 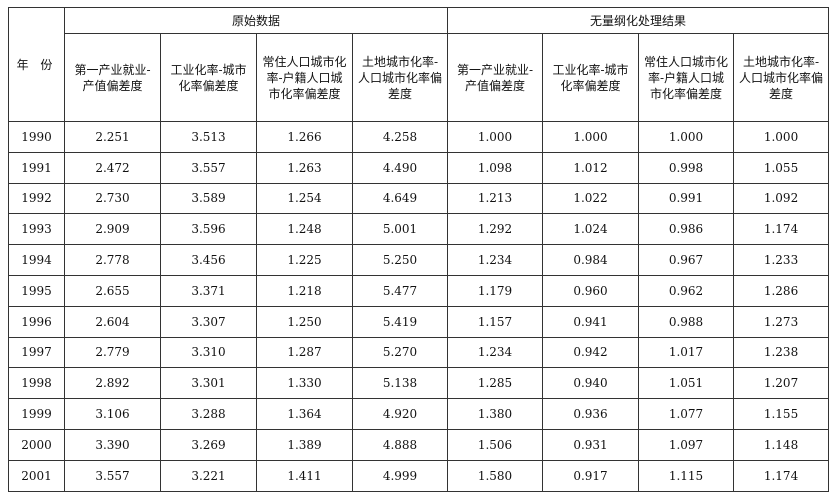 What do you see at coordinates (495, 290) in the screenshot?
I see `value-cell: 1.179` at bounding box center [495, 290].